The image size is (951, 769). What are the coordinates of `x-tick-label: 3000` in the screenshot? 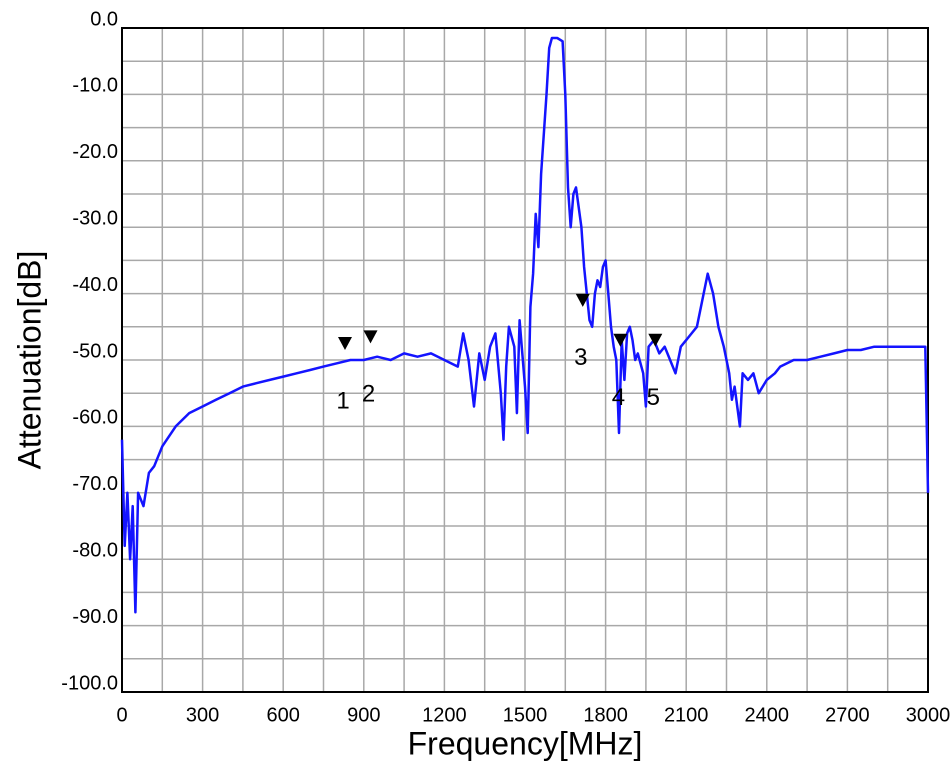 It's located at (928, 715).